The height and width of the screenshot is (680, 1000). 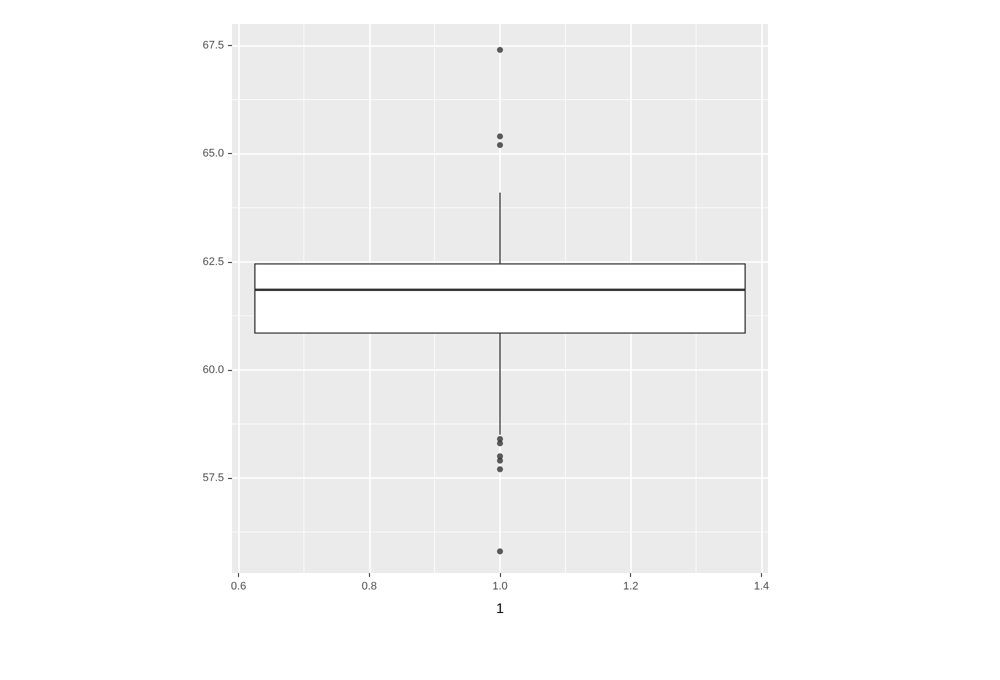 I want to click on y-tick-label: 67.5, so click(x=213, y=46).